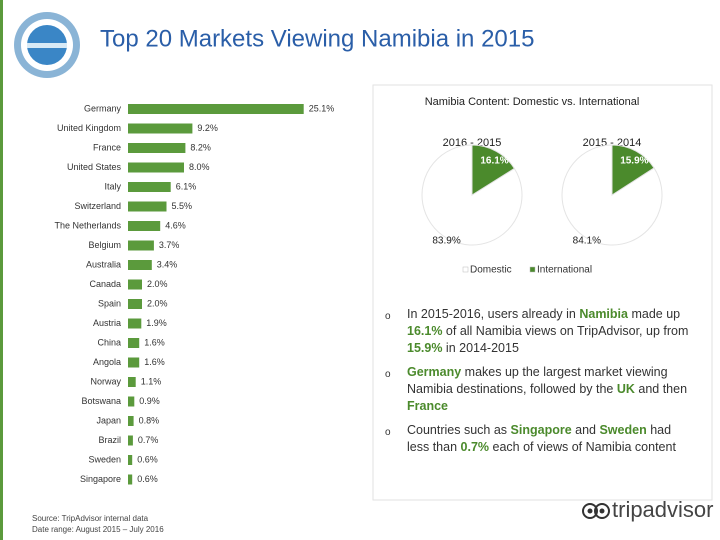 This screenshot has height=540, width=720. I want to click on bullet-text: had less than, so click(539, 438).